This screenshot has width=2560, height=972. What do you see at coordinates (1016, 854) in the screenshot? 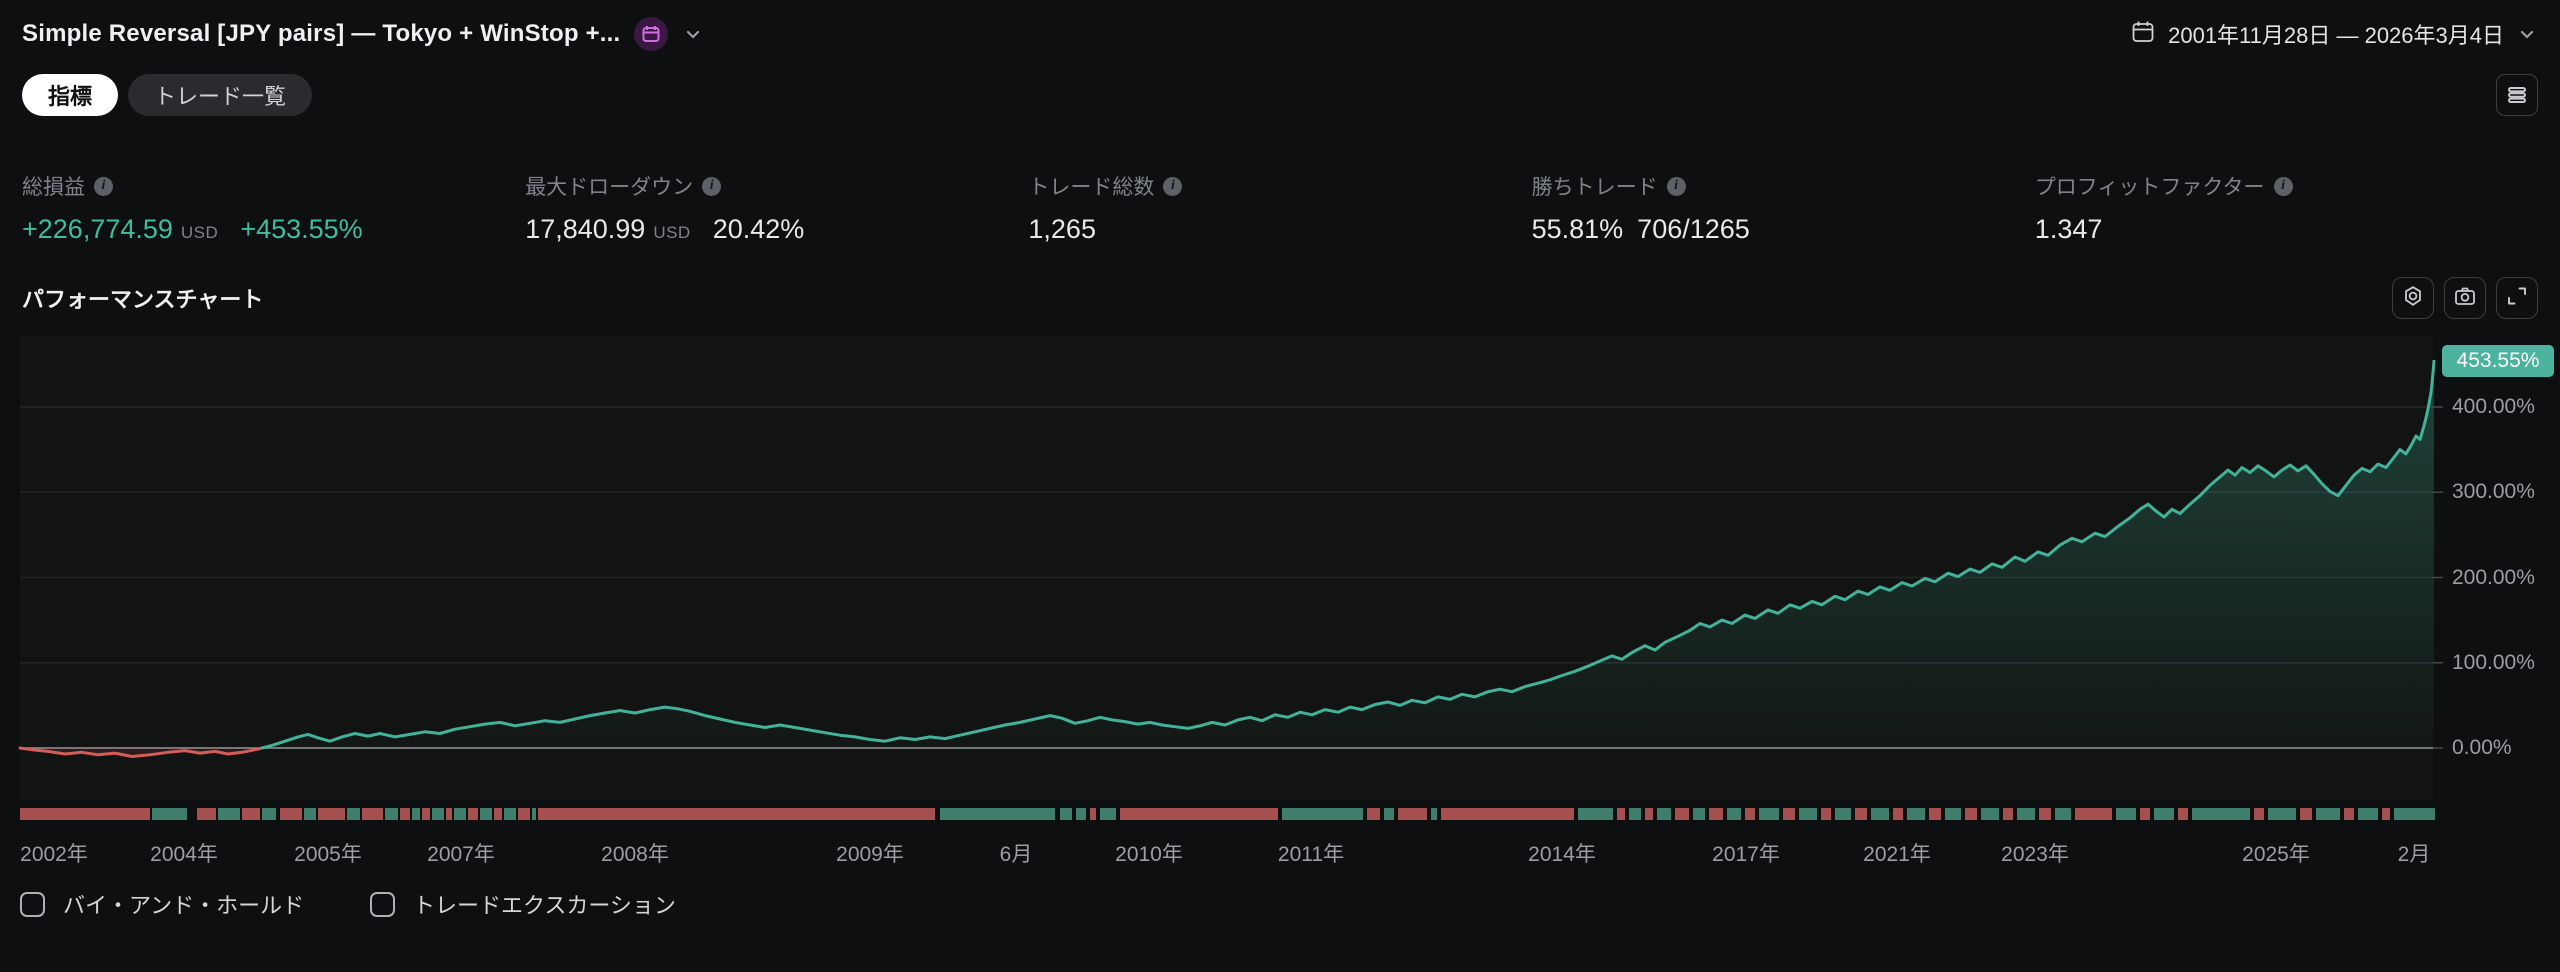
I see `x-tick-label: 6月` at bounding box center [1016, 854].